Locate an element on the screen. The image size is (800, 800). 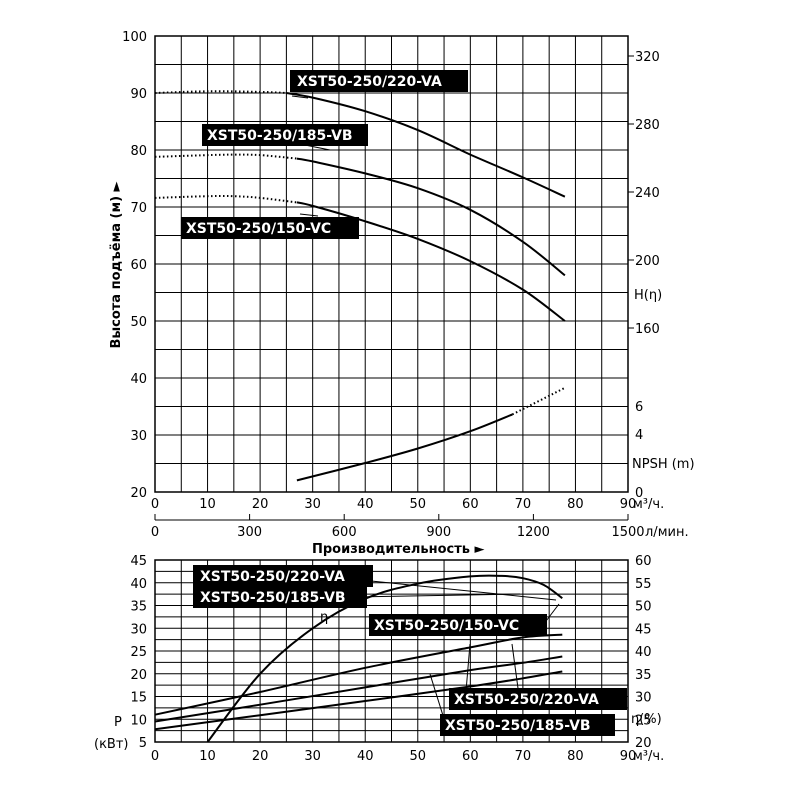
top-curve-xst50-250-185-vb-dotted is located at coordinates (225, 156).